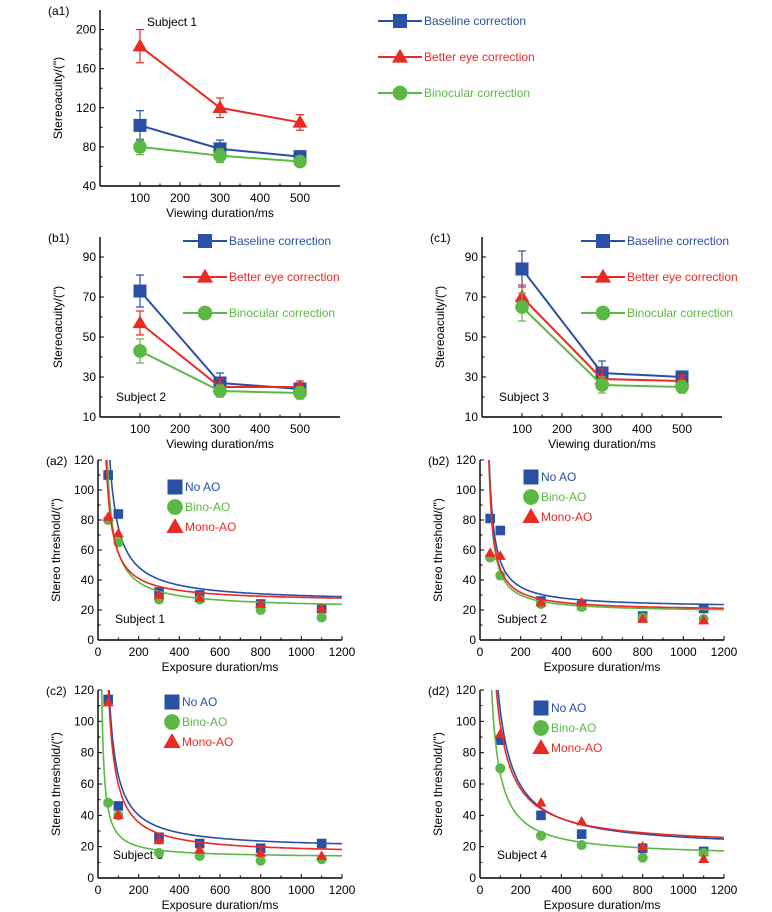 This screenshot has height=912, width=772. What do you see at coordinates (58, 11) in the screenshot?
I see `panel-label: (a1)` at bounding box center [58, 11].